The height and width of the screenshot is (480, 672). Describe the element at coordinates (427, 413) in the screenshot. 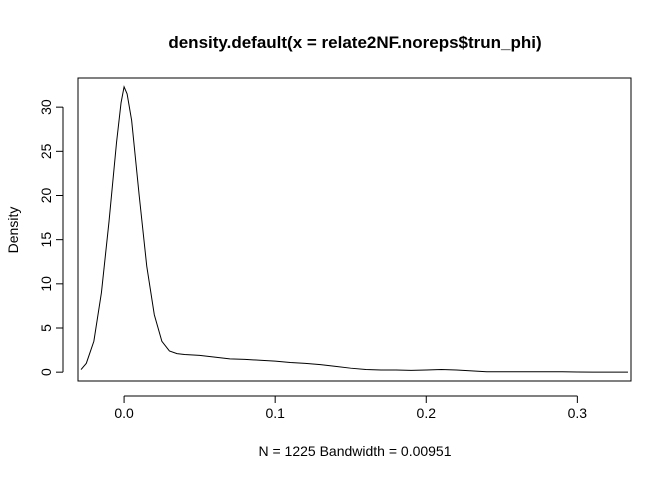

I see `x-tick-label: 0.2` at that location.